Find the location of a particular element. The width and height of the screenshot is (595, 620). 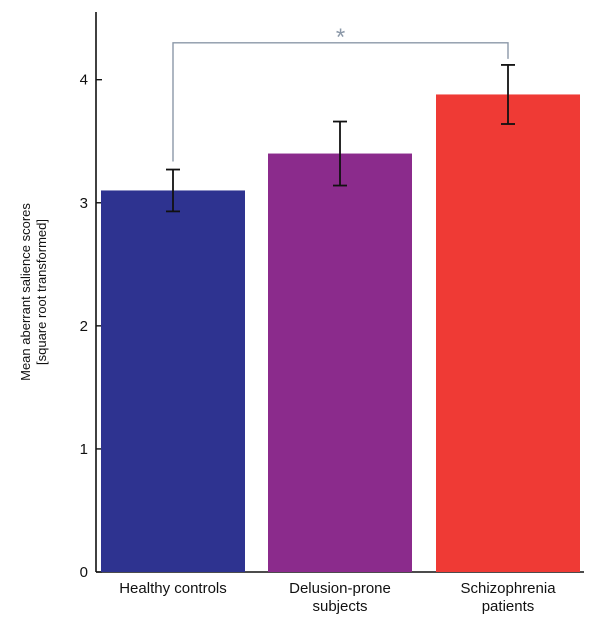

category-label-3: Schizophrenia patients is located at coordinates (508, 597).